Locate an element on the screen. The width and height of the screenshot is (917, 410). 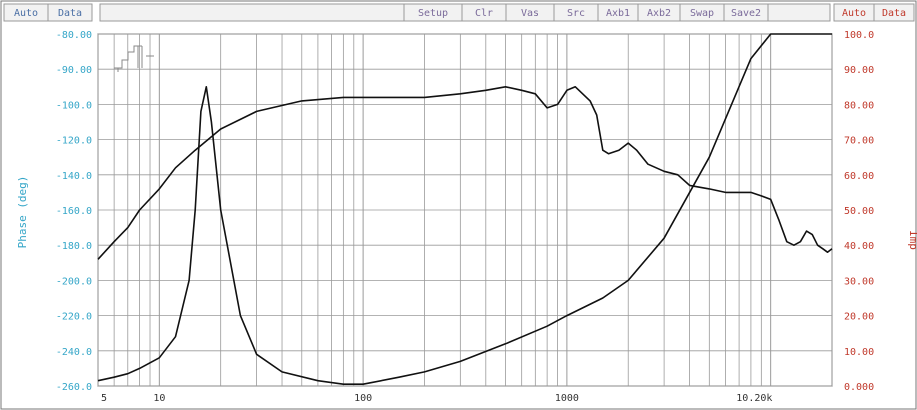
left-tick-label: -80.00 is located at coordinates (74, 35).